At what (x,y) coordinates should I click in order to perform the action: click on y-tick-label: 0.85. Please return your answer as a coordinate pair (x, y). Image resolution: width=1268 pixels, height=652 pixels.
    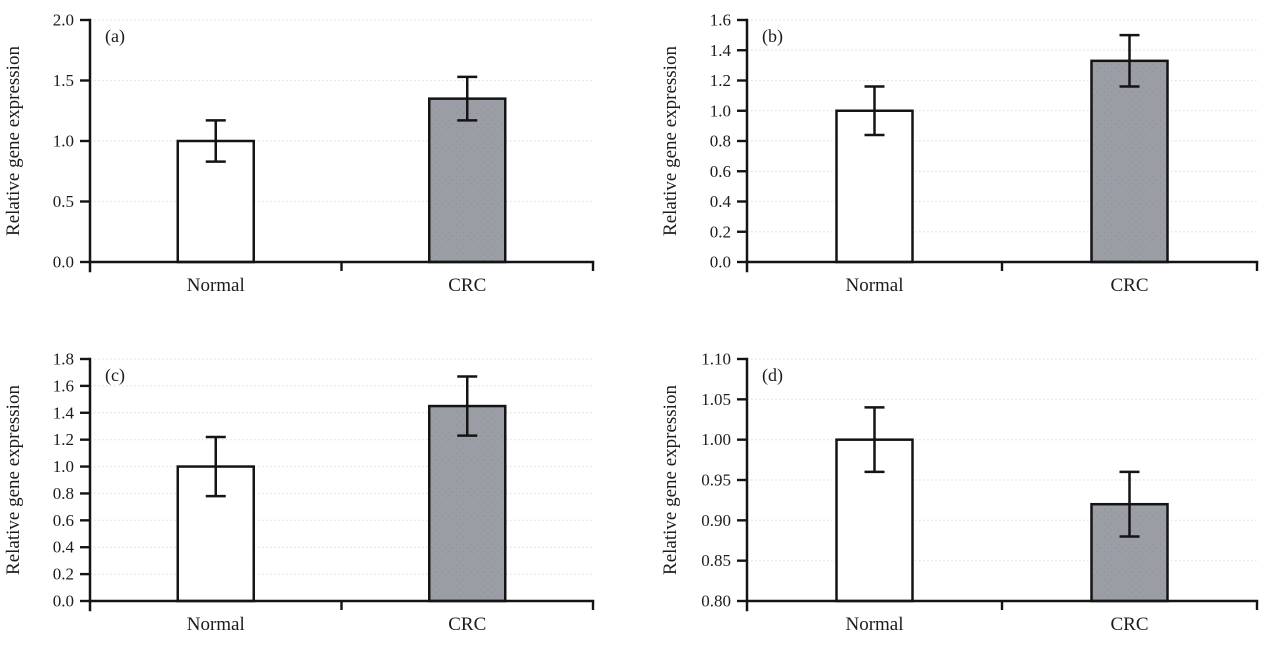
    Looking at the image, I should click on (716, 560).